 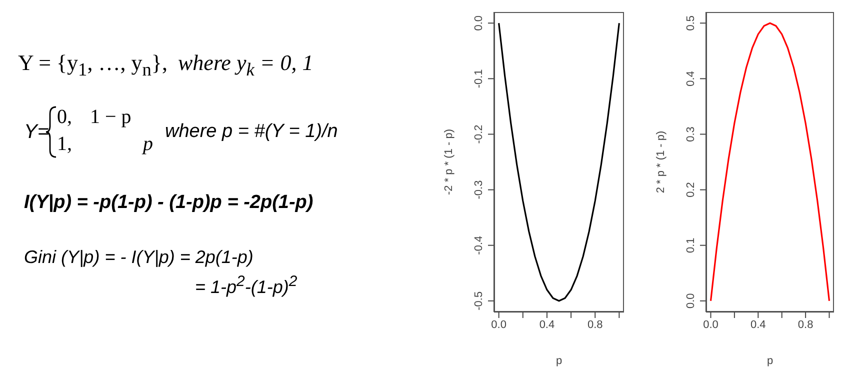 I want to click on y-tick-label: -0.5, so click(x=479, y=300).